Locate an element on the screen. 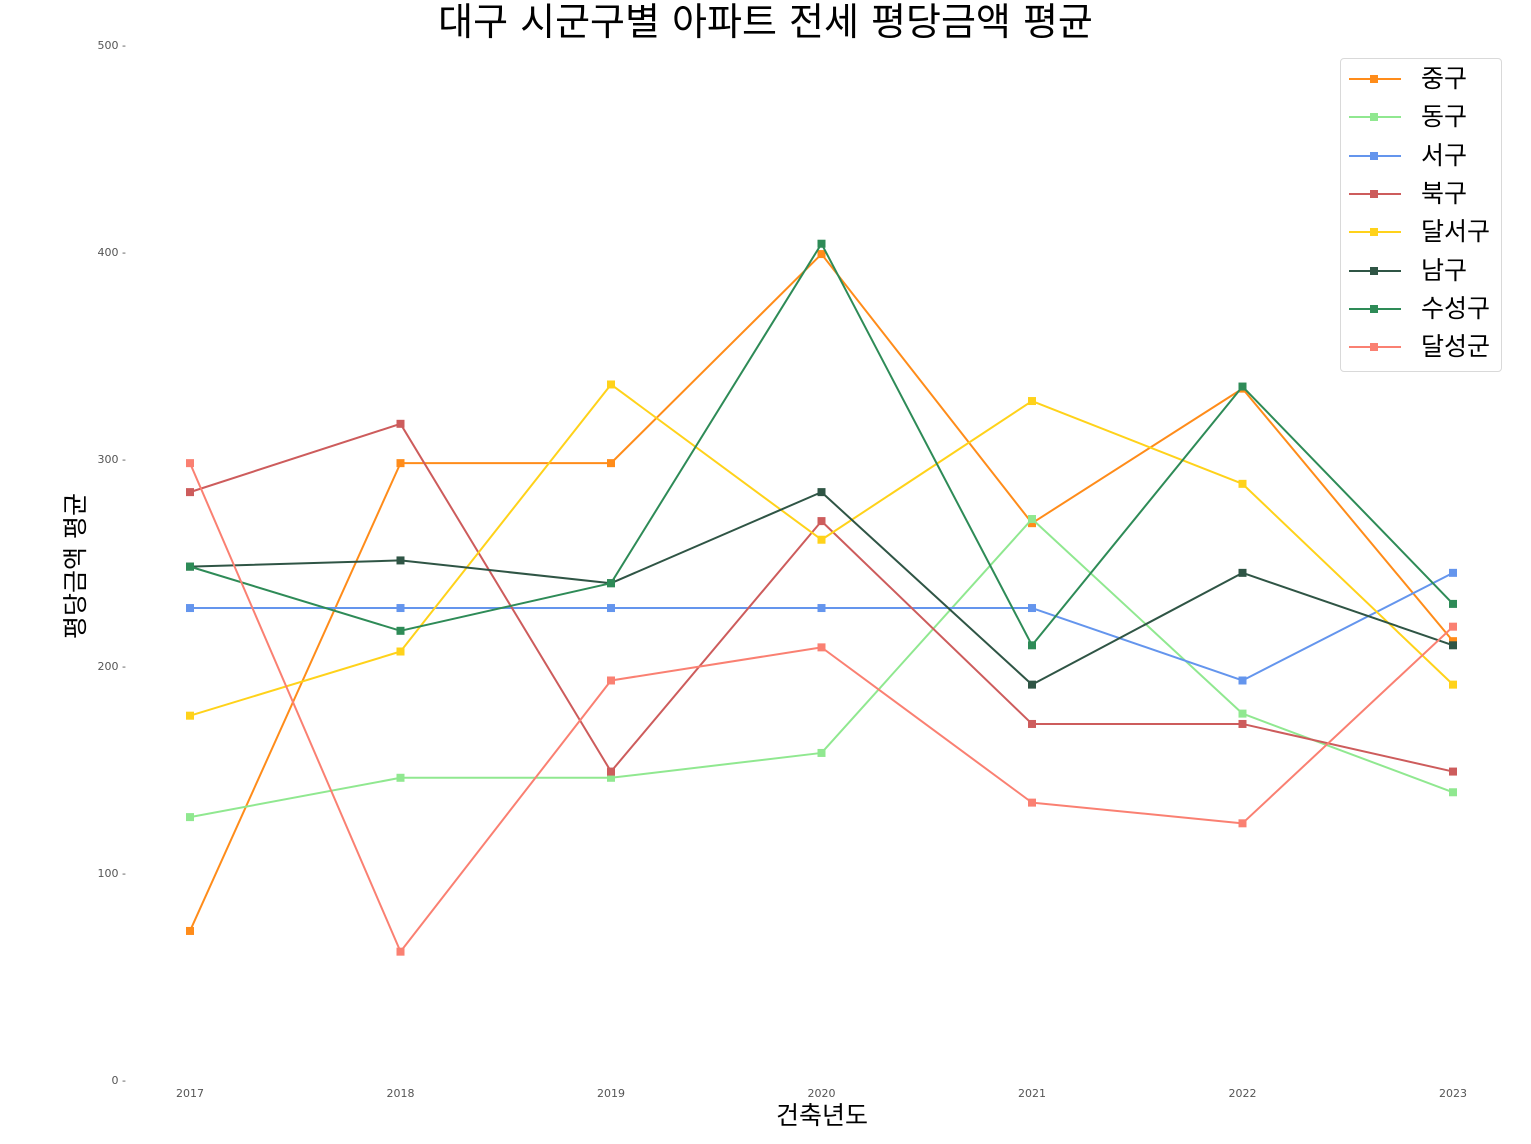 This screenshot has height=1144, width=1531. legend-item: 동구 is located at coordinates (1421, 117).